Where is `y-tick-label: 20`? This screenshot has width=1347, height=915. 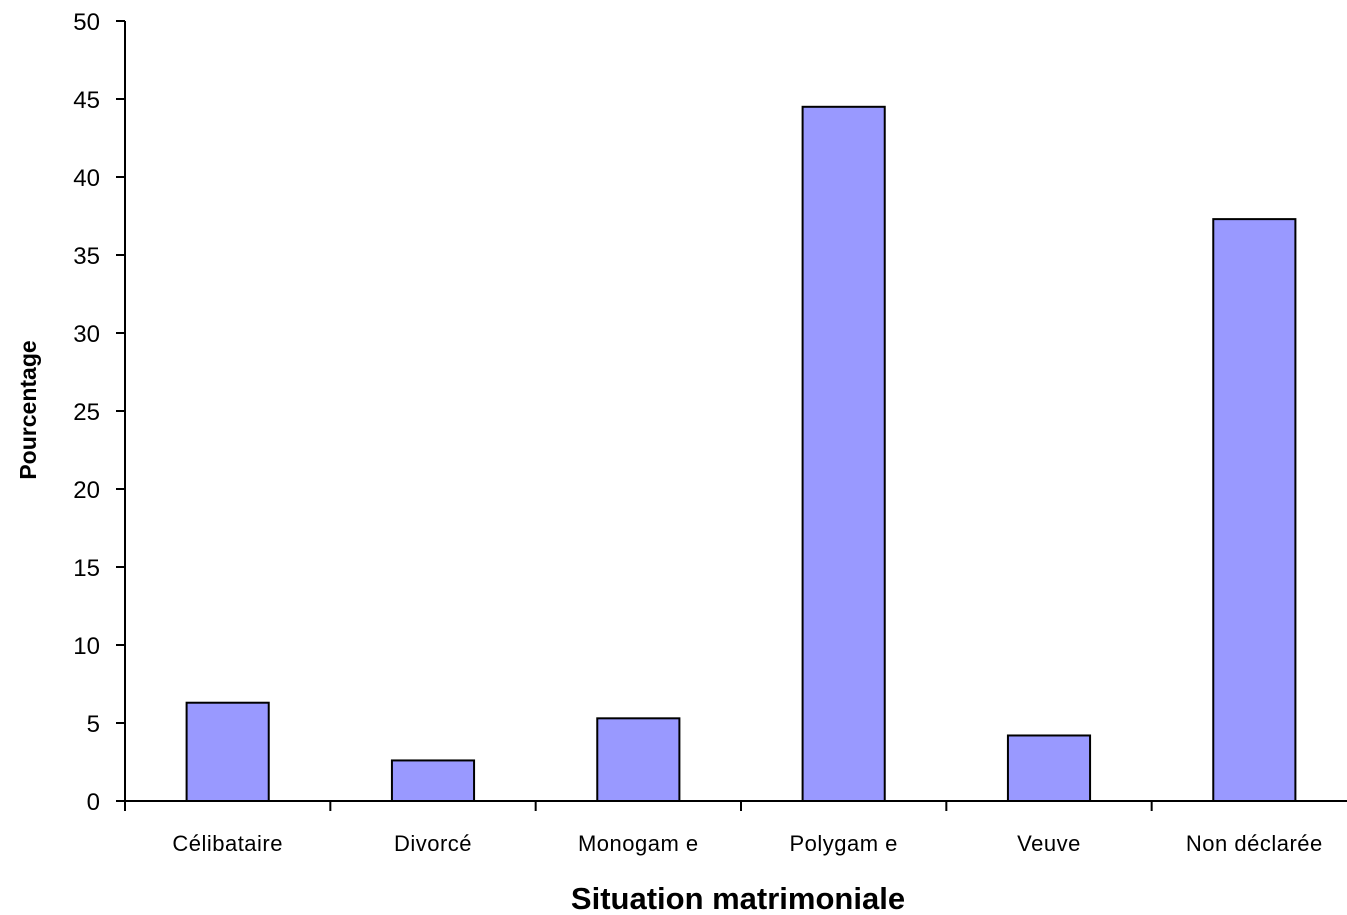 y-tick-label: 20 is located at coordinates (86, 490).